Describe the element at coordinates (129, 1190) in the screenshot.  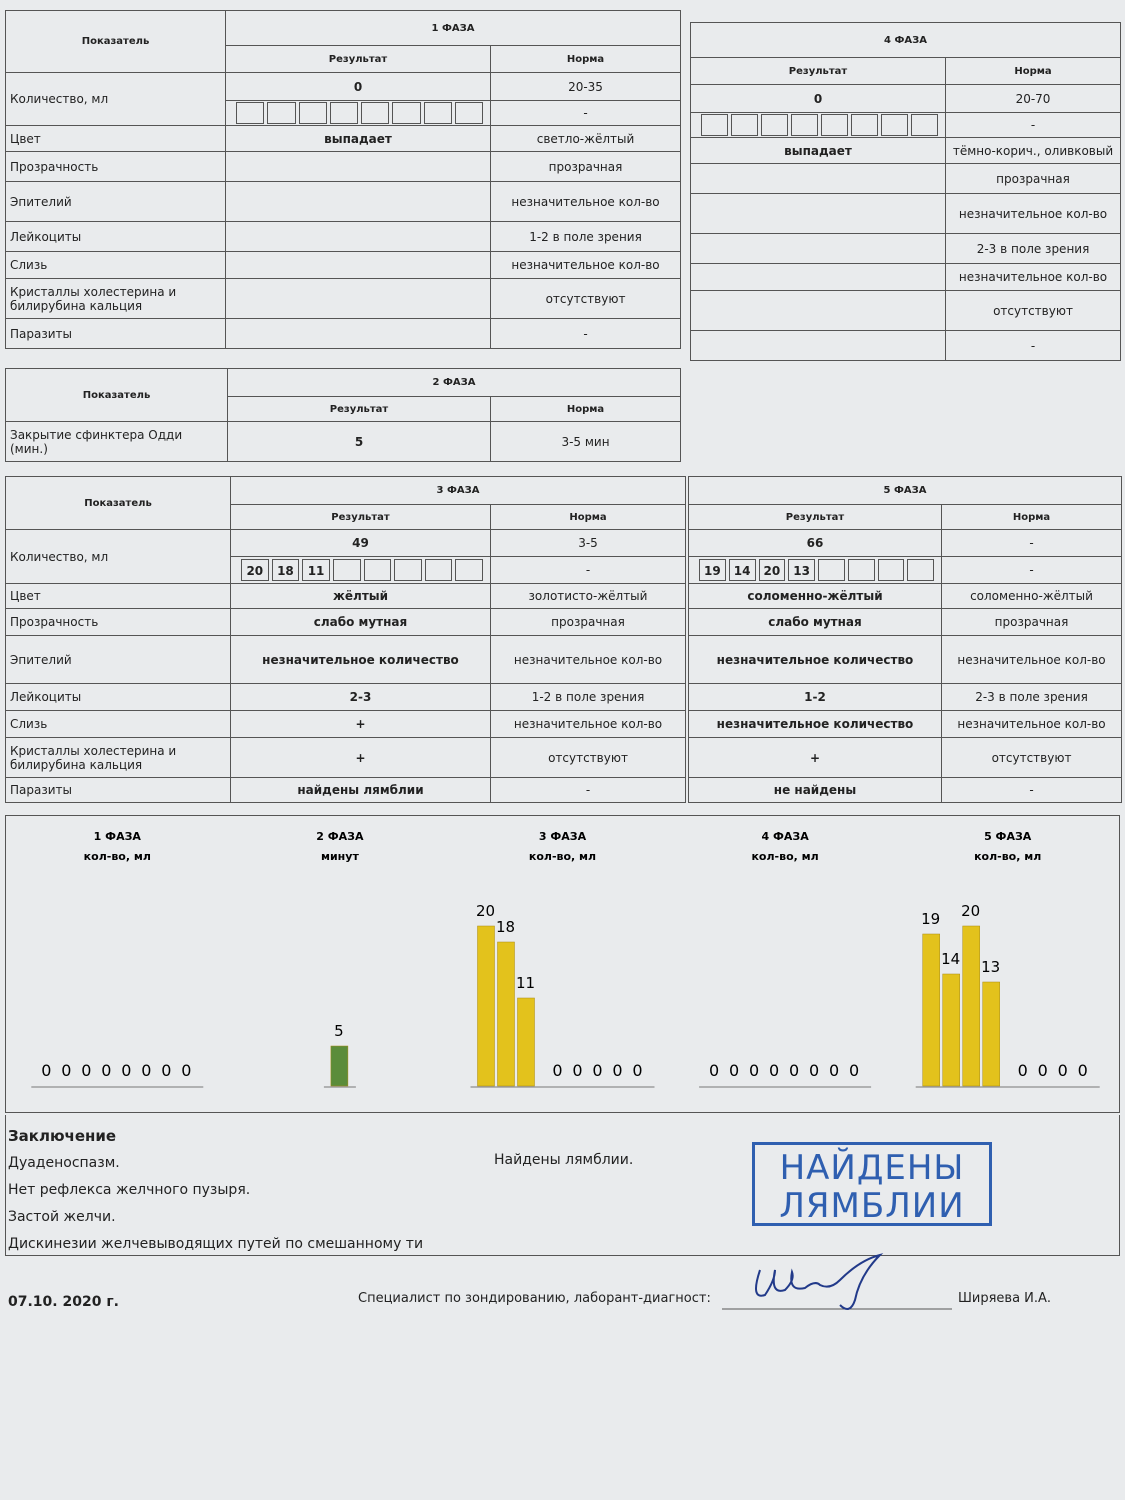
I see `conclusion-line: Нет рефлекса желчного пузыря.` at that location.